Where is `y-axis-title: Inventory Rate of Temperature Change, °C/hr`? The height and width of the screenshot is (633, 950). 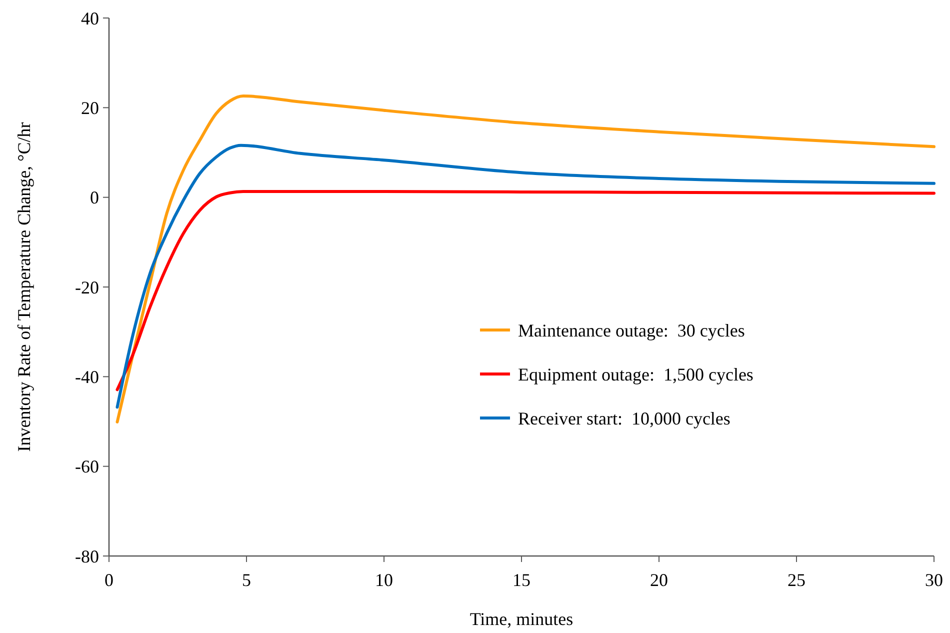
y-axis-title: Inventory Rate of Temperature Change, °C/hr is located at coordinates (24, 287).